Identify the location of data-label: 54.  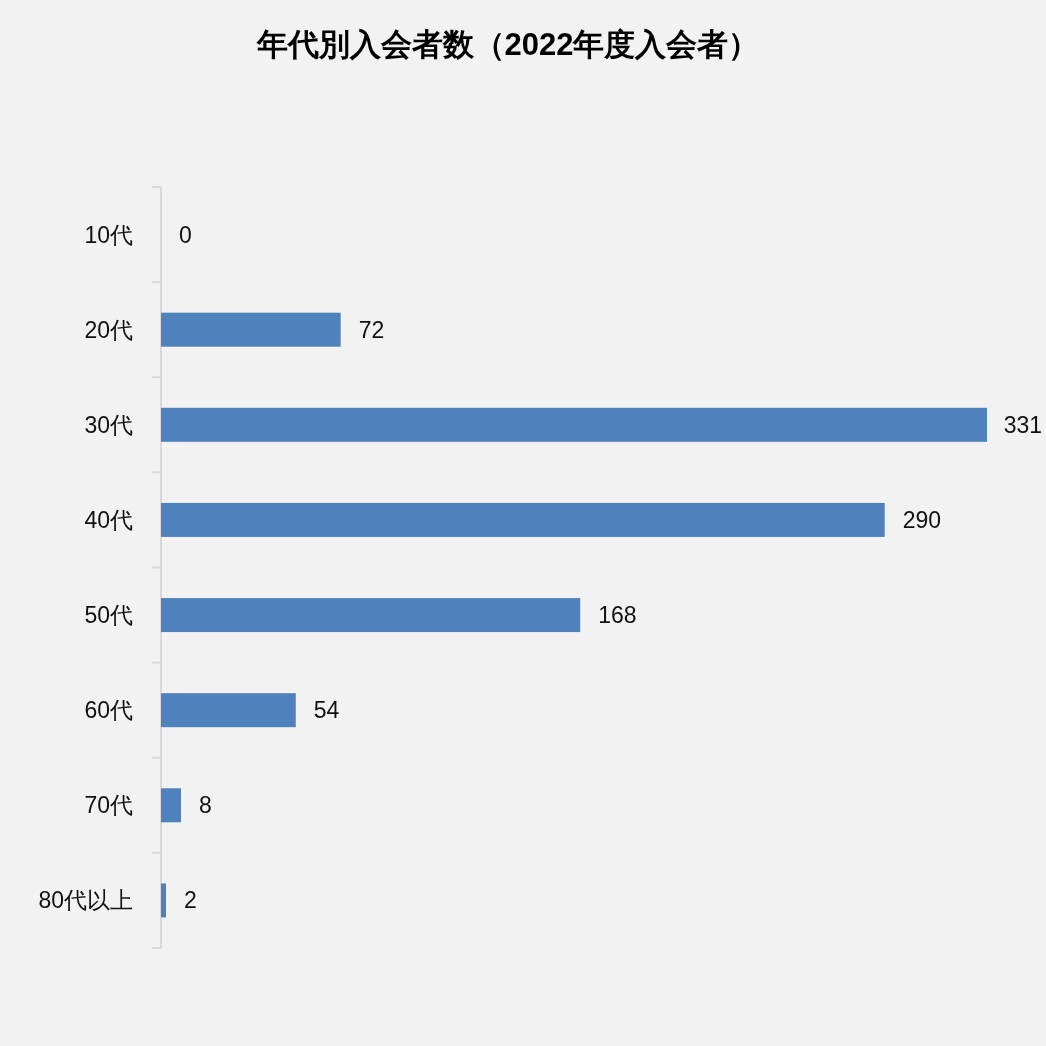
(326, 710).